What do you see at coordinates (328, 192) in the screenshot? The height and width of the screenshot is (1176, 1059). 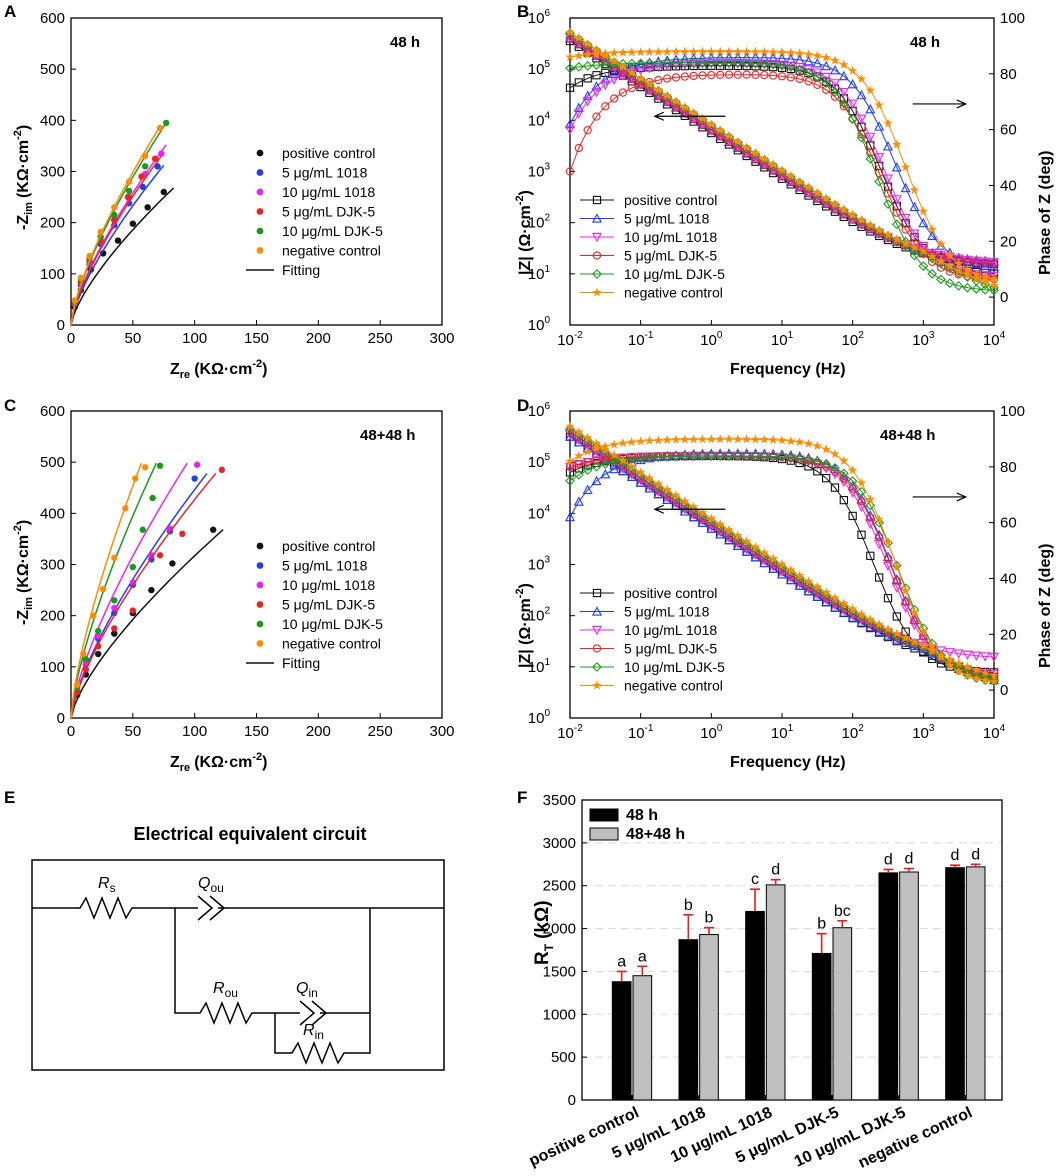 I see `legend-label: 10 μg/mL 1018` at bounding box center [328, 192].